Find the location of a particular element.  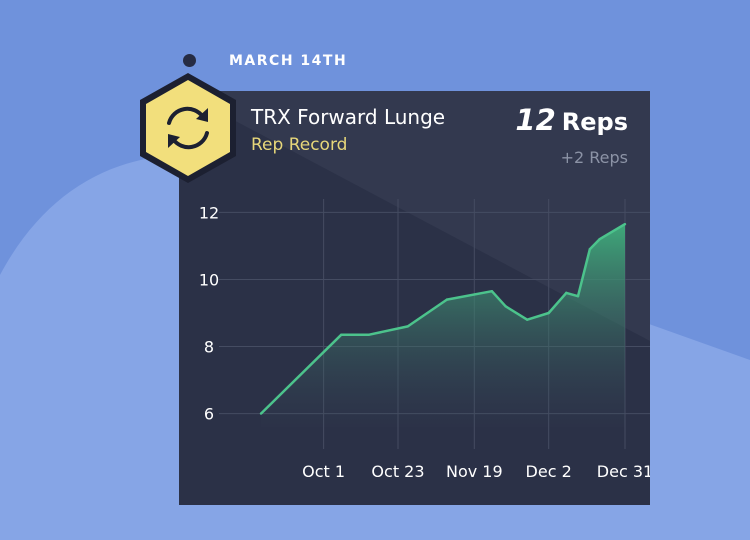

record-badge is located at coordinates (188, 128).